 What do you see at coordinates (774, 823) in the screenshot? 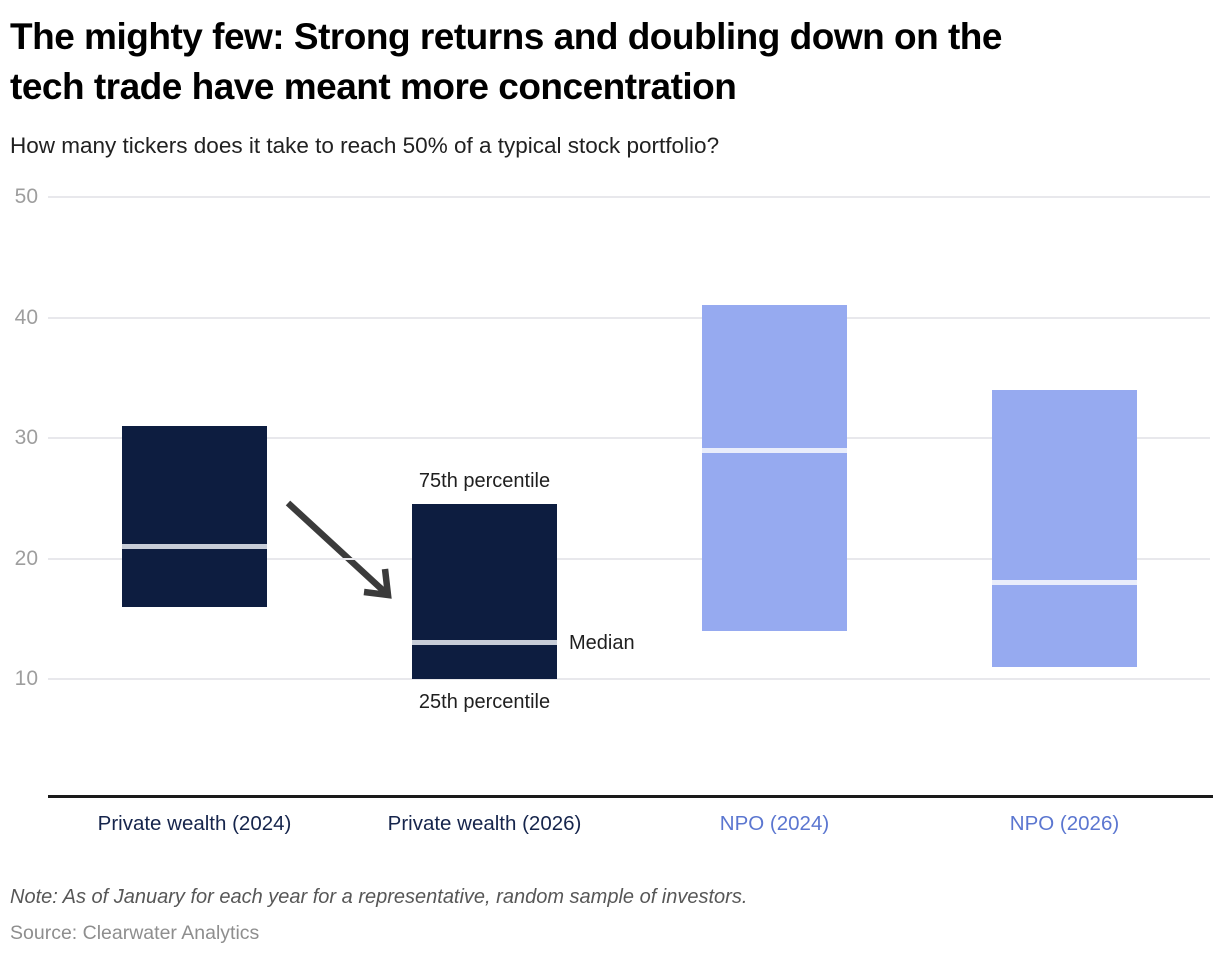
I see `category-label: NPO (2024)` at bounding box center [774, 823].